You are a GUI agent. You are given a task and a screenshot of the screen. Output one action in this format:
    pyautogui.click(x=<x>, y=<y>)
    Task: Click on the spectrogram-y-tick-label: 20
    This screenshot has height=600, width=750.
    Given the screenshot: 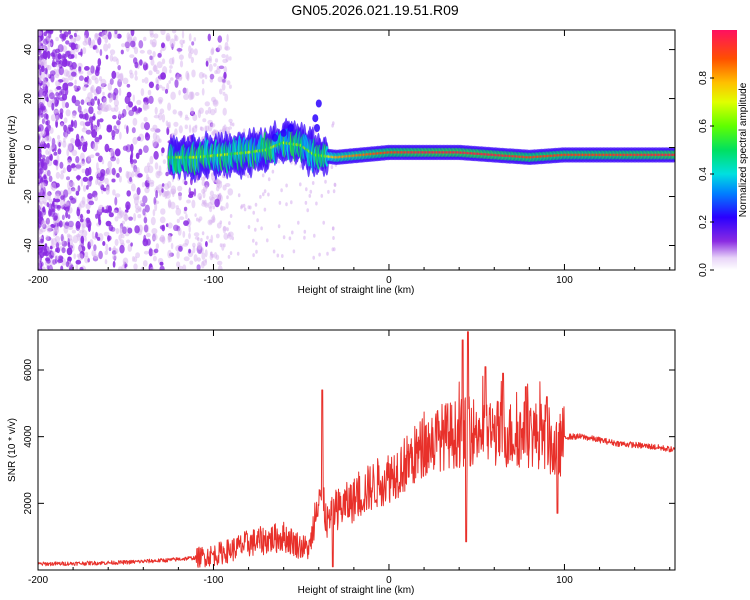 What is the action you would take?
    pyautogui.click(x=28, y=99)
    